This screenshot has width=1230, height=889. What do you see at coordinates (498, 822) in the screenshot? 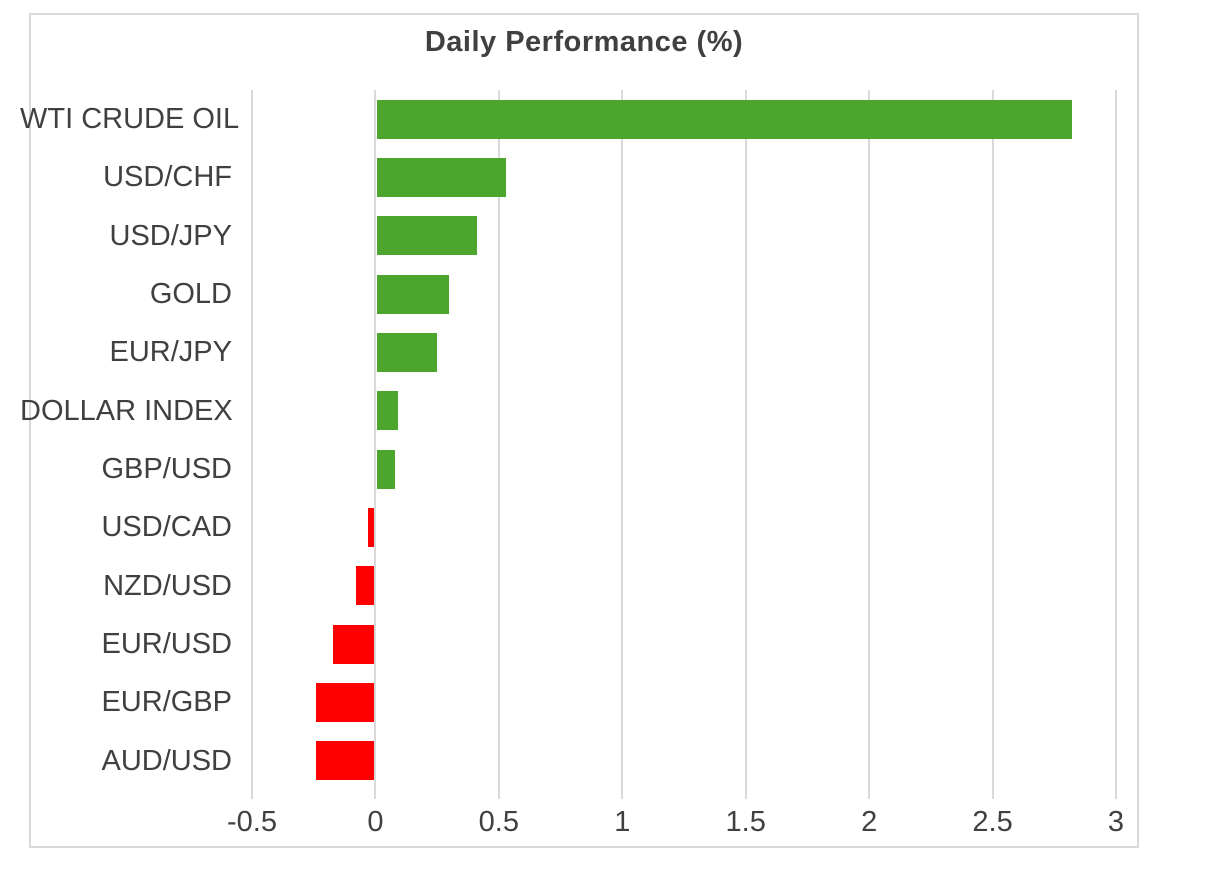
I see `x-tick-label: 0.5` at bounding box center [498, 822].